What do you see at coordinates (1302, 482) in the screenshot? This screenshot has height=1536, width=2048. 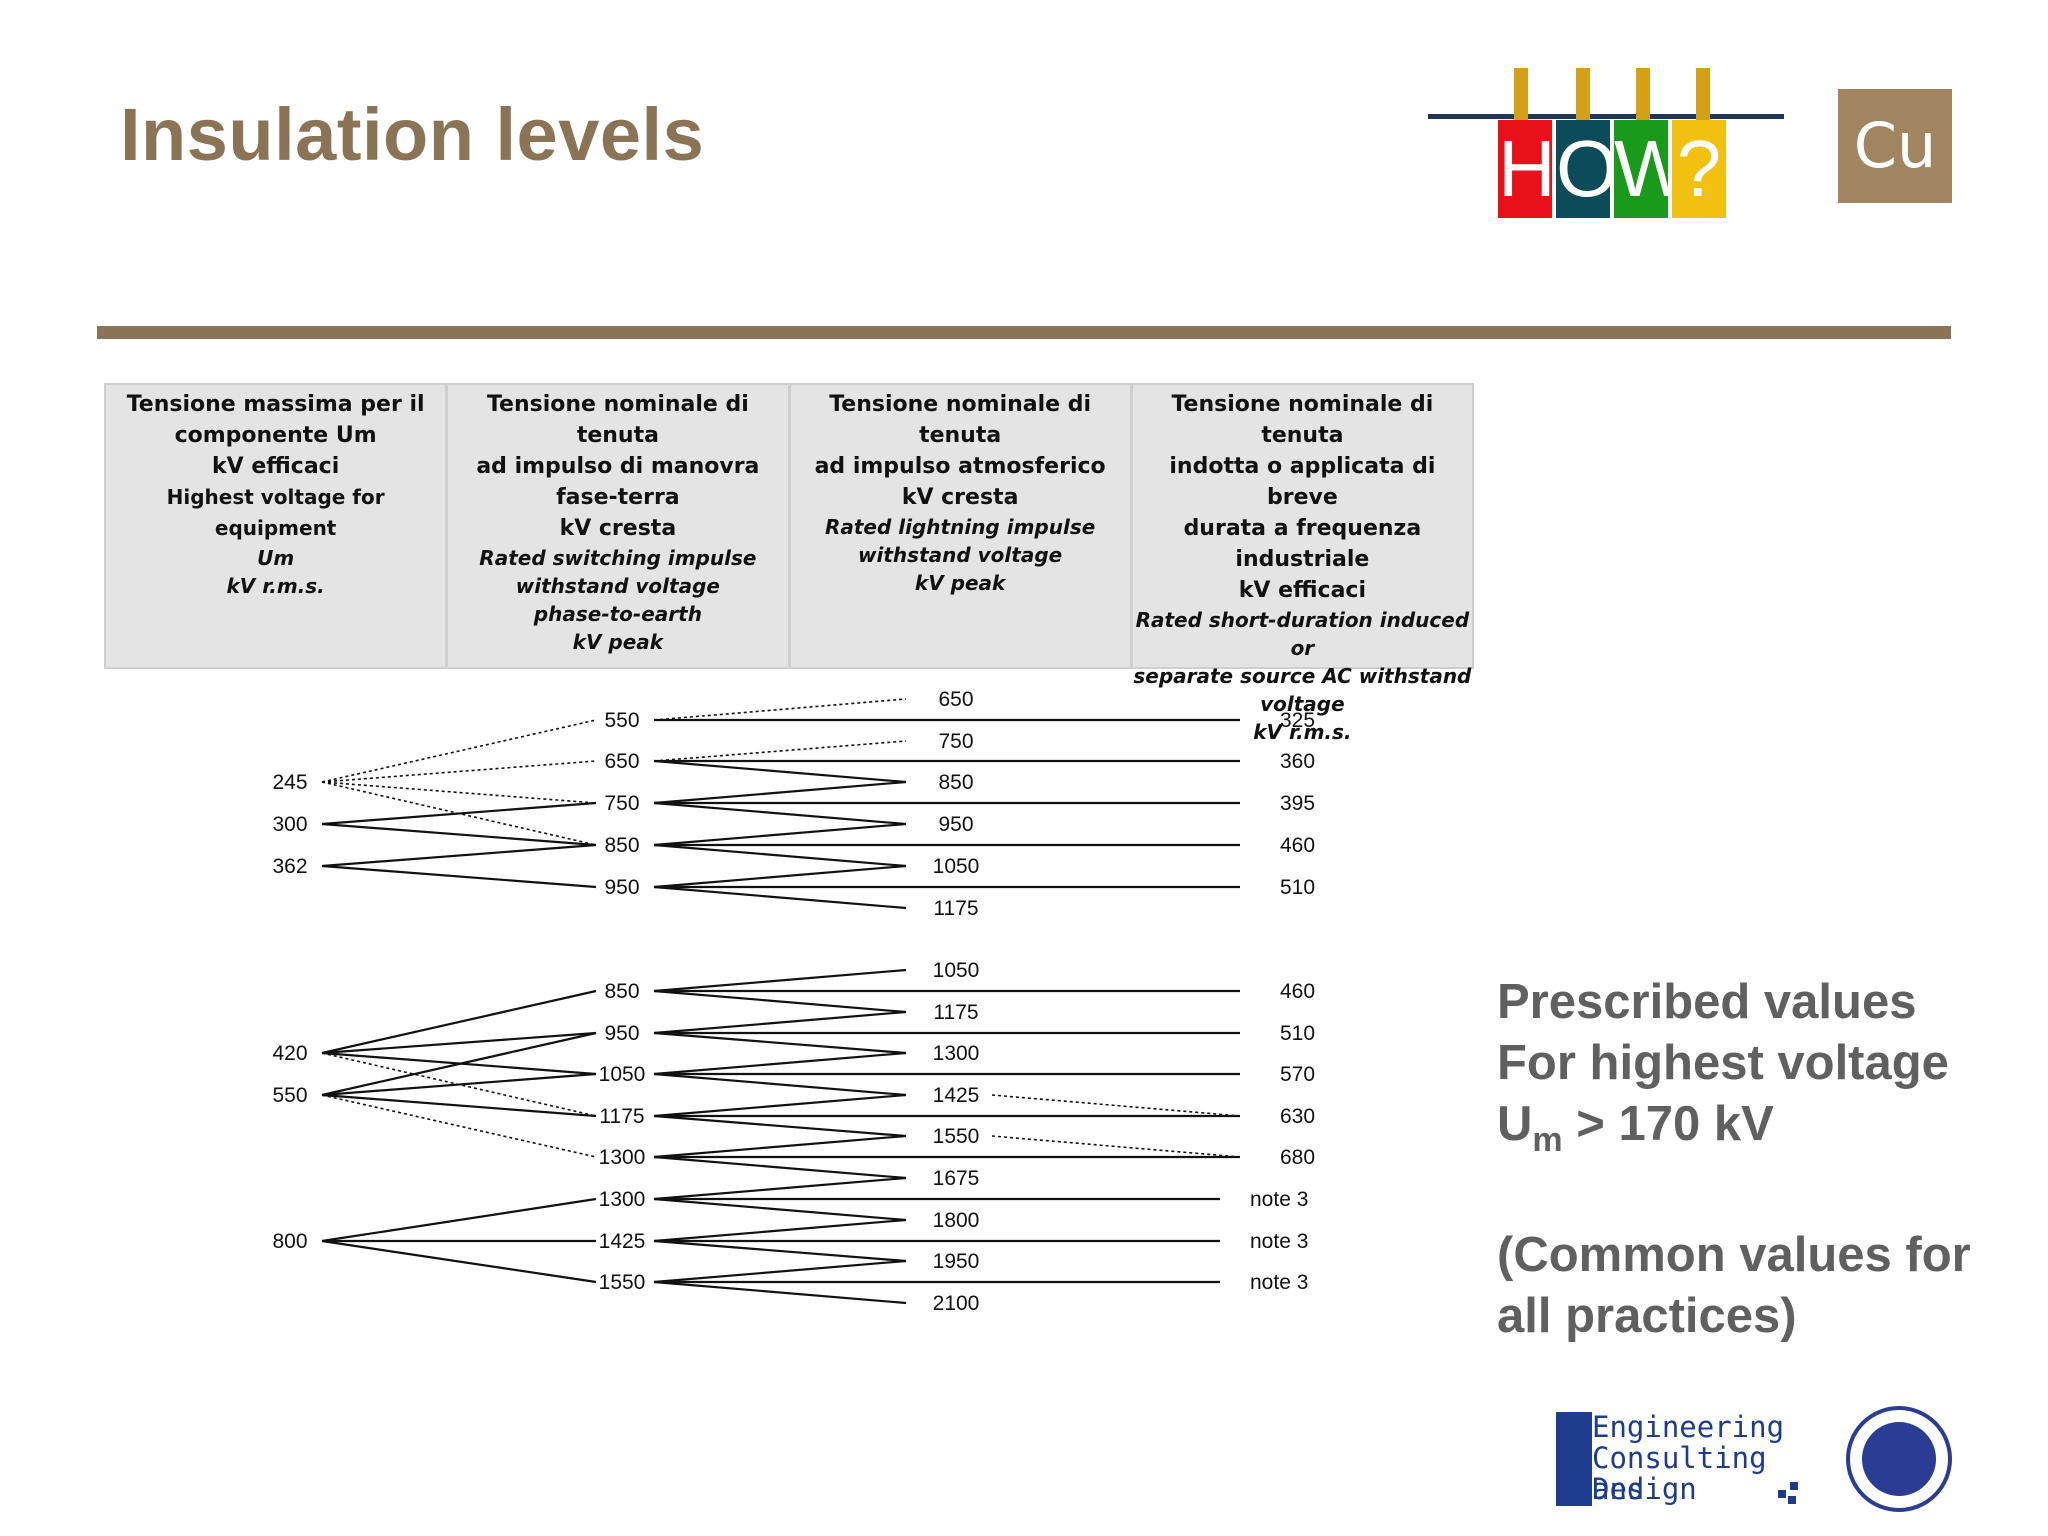 I see `header-text: indotta o applicata di breve` at bounding box center [1302, 482].